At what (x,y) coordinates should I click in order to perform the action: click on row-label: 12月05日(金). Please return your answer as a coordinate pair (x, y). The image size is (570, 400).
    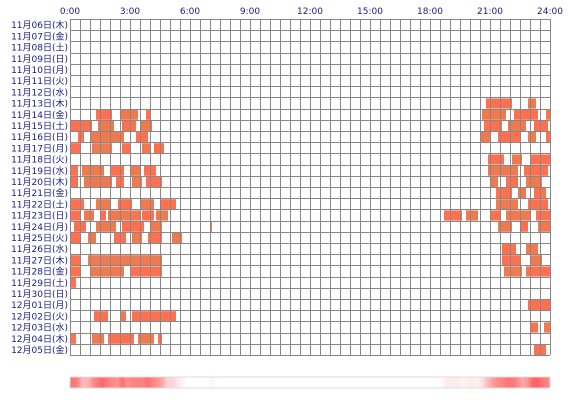
    Looking at the image, I should click on (39, 350).